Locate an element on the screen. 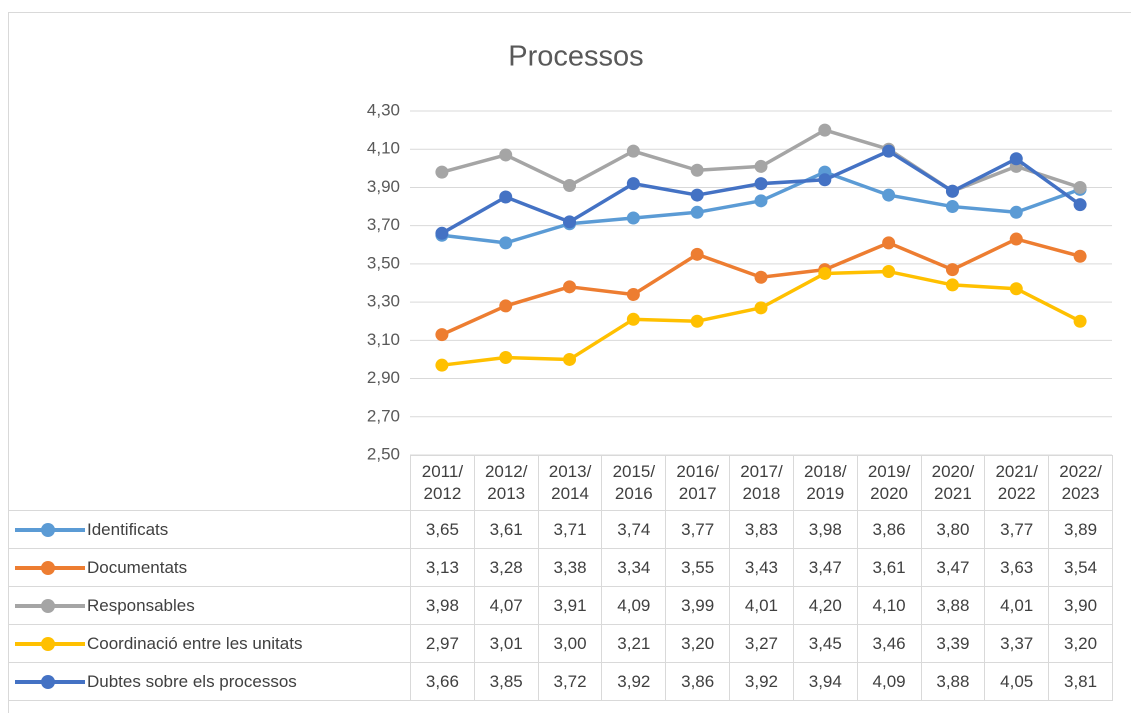  category-label: 2021/2022 is located at coordinates (1016, 482).